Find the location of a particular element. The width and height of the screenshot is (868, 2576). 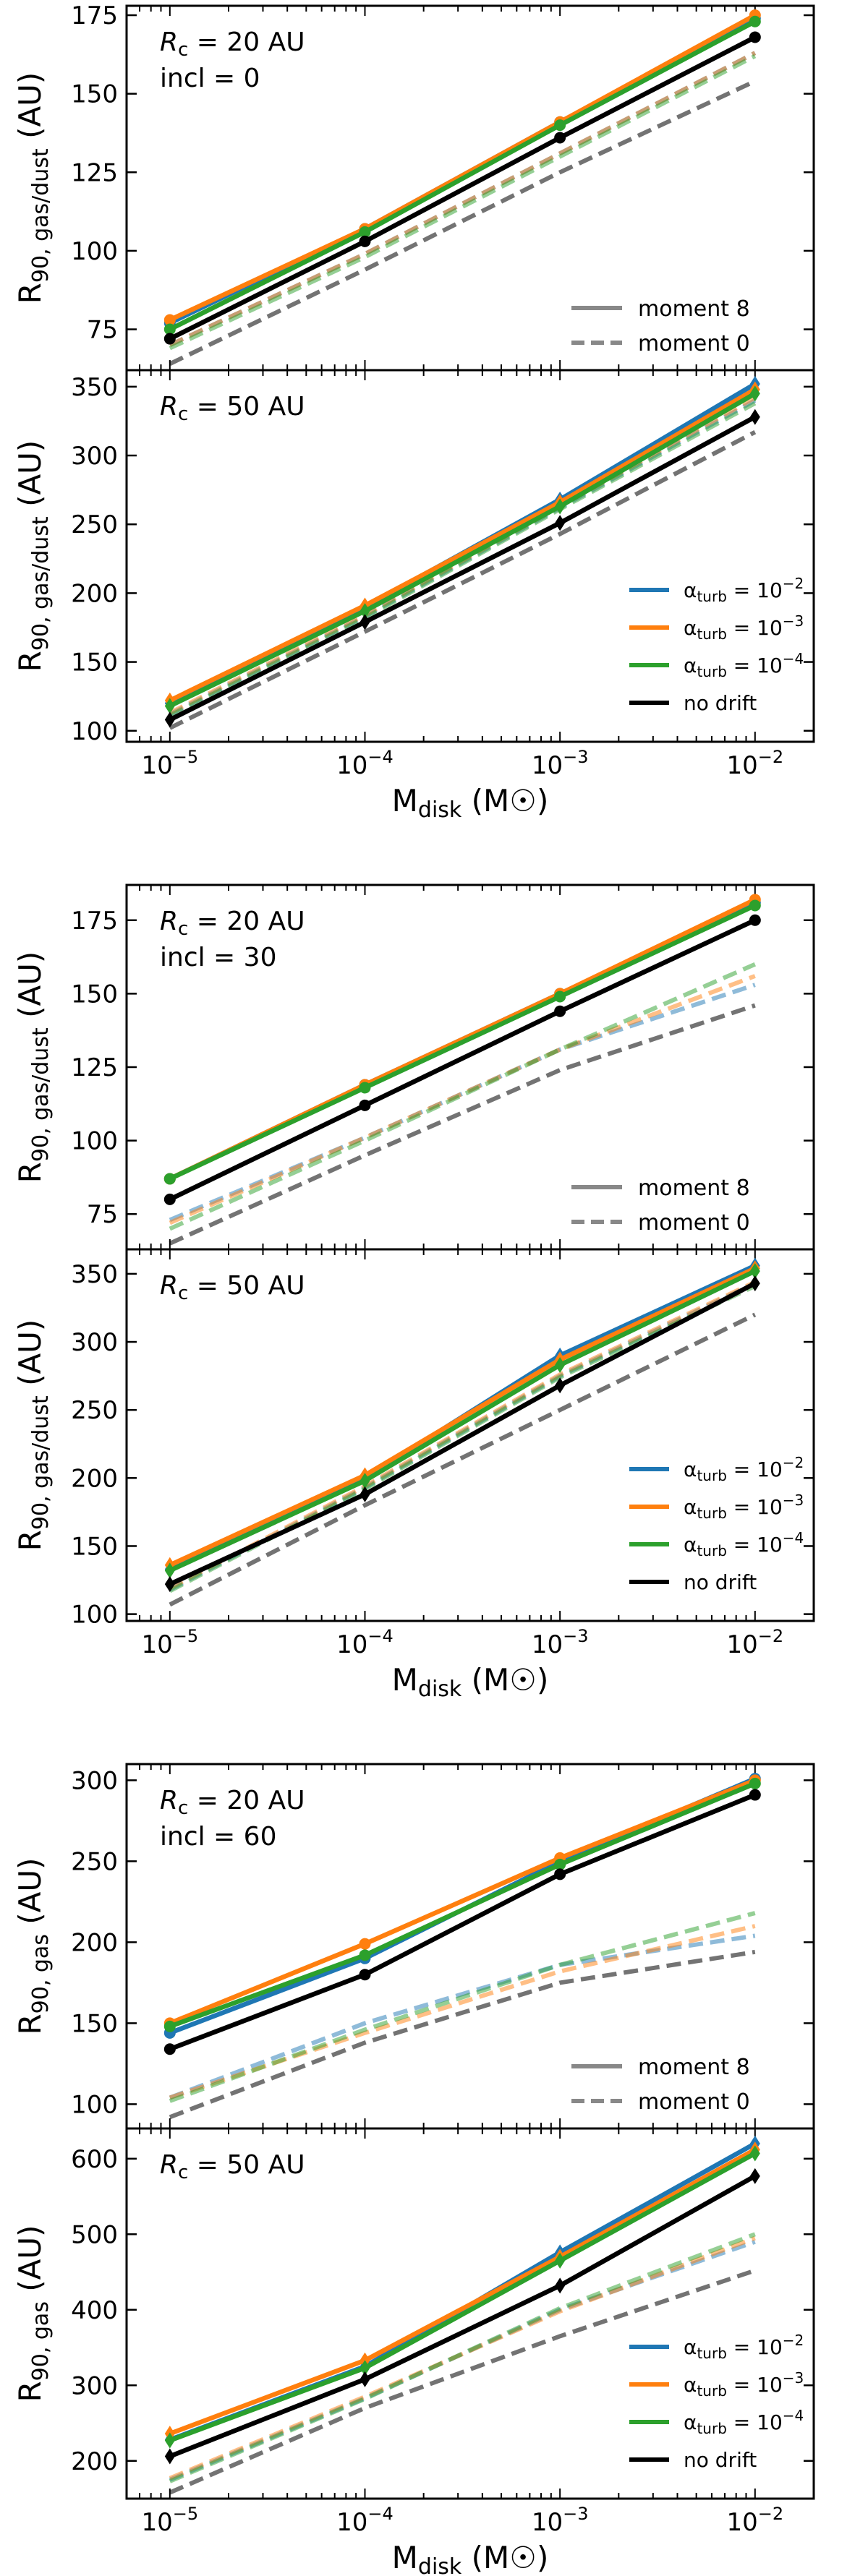

plot-frame is located at coordinates (470, 1435).